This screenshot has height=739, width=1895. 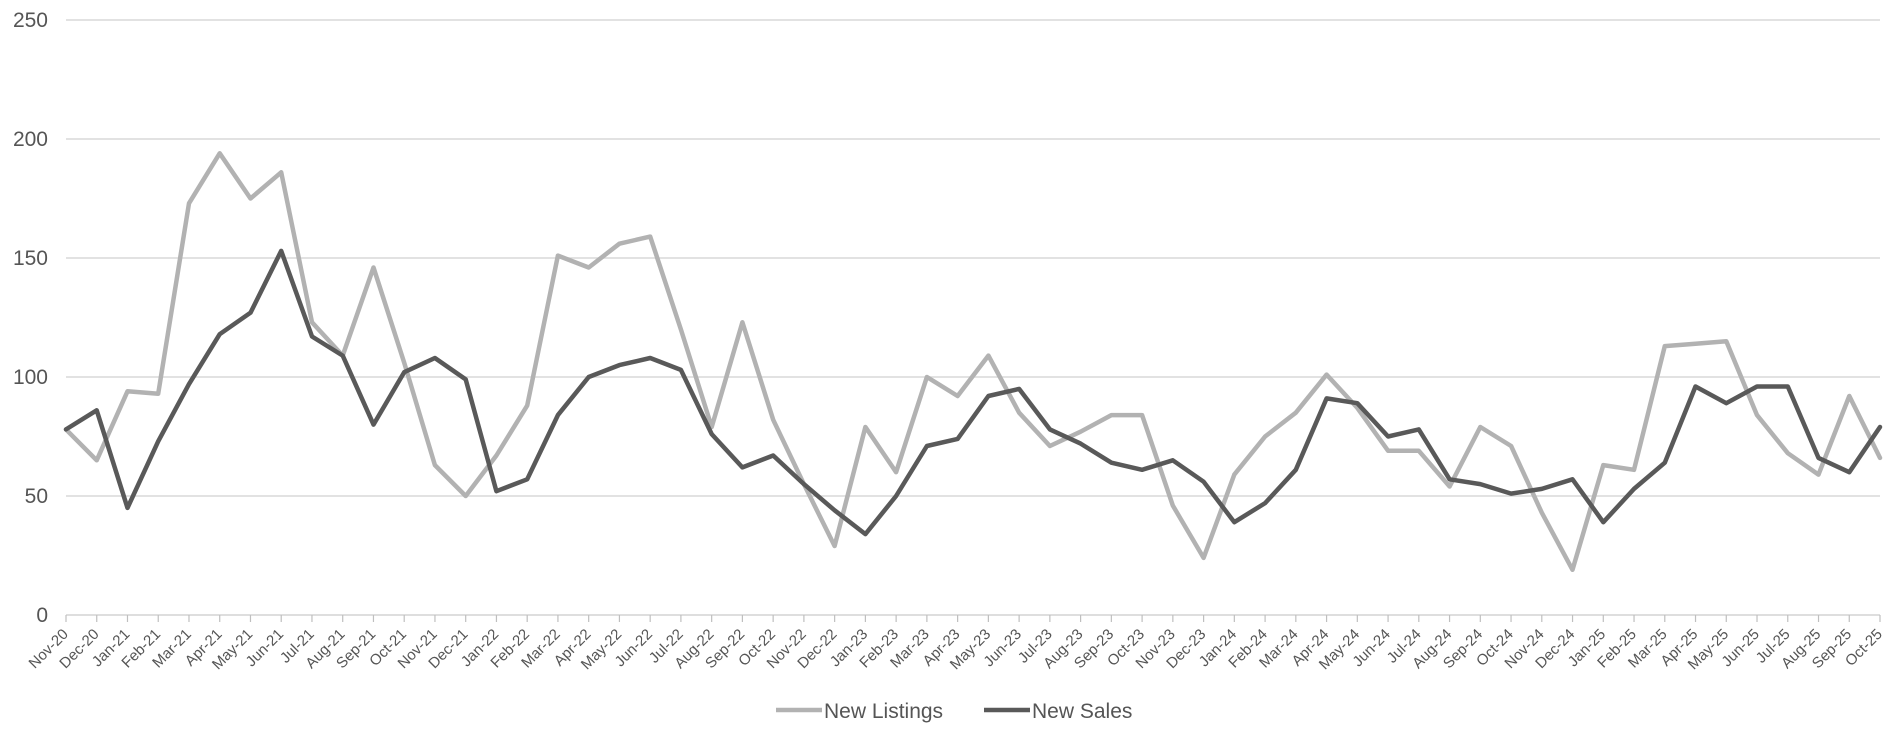 I want to click on y-tick-label: 100, so click(x=30, y=377).